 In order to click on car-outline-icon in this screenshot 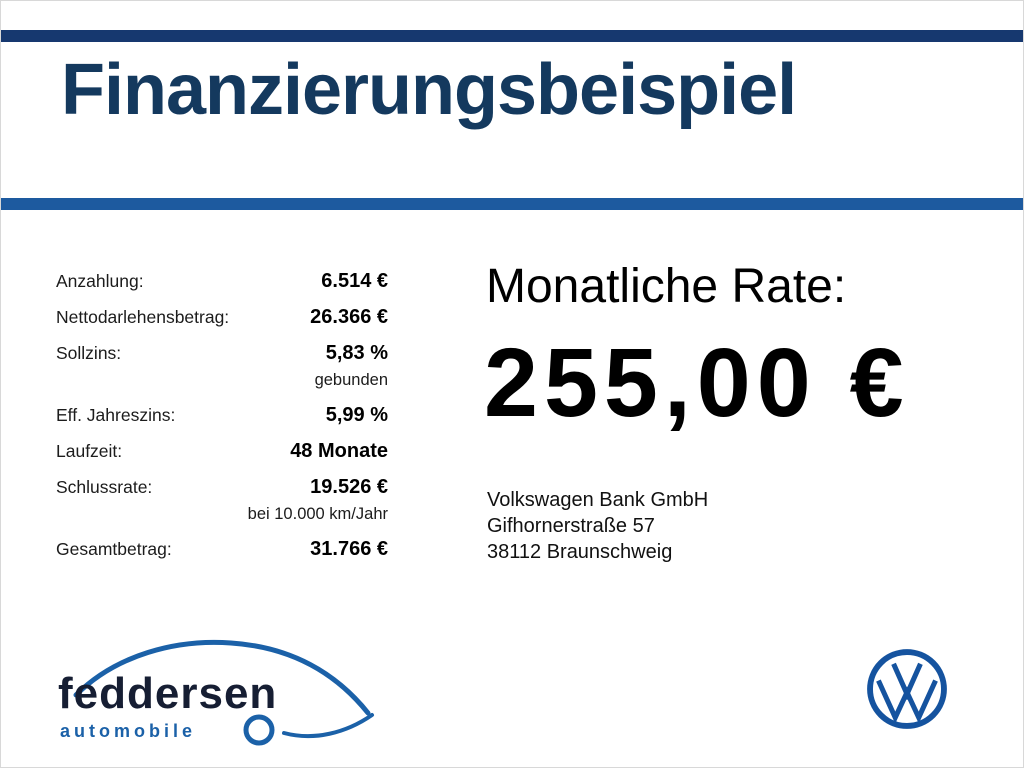, I will do `click(223, 692)`.